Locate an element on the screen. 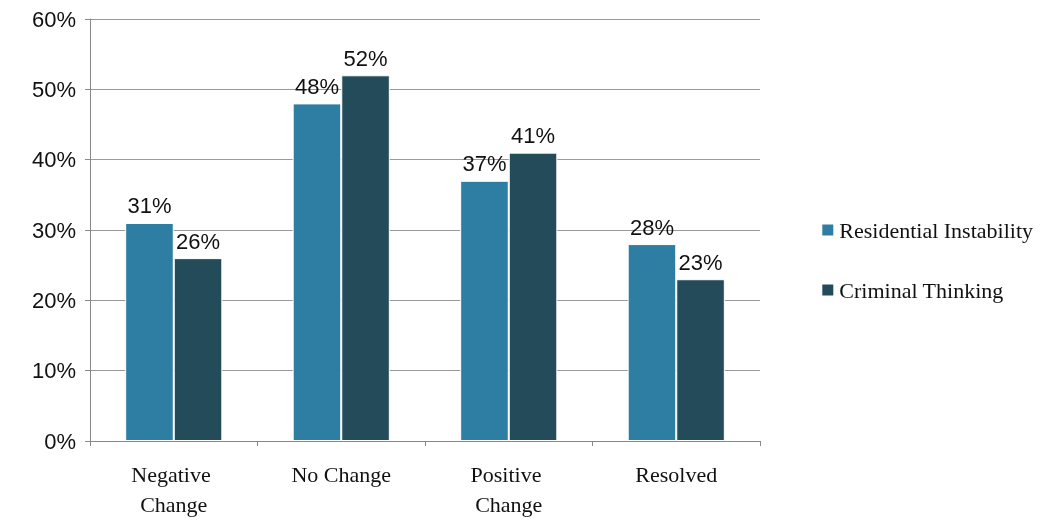  y-tick-label: 20% is located at coordinates (53, 300).